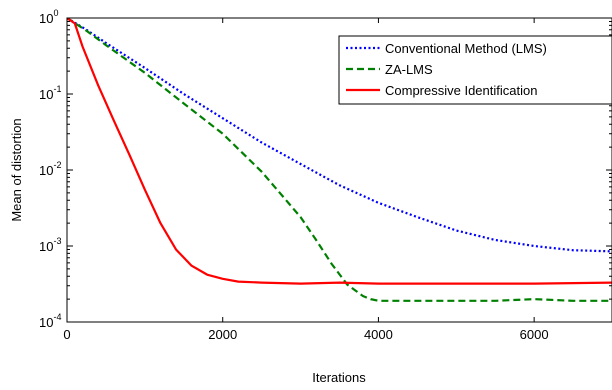  Describe the element at coordinates (475, 70) in the screenshot. I see `legend-box` at that location.